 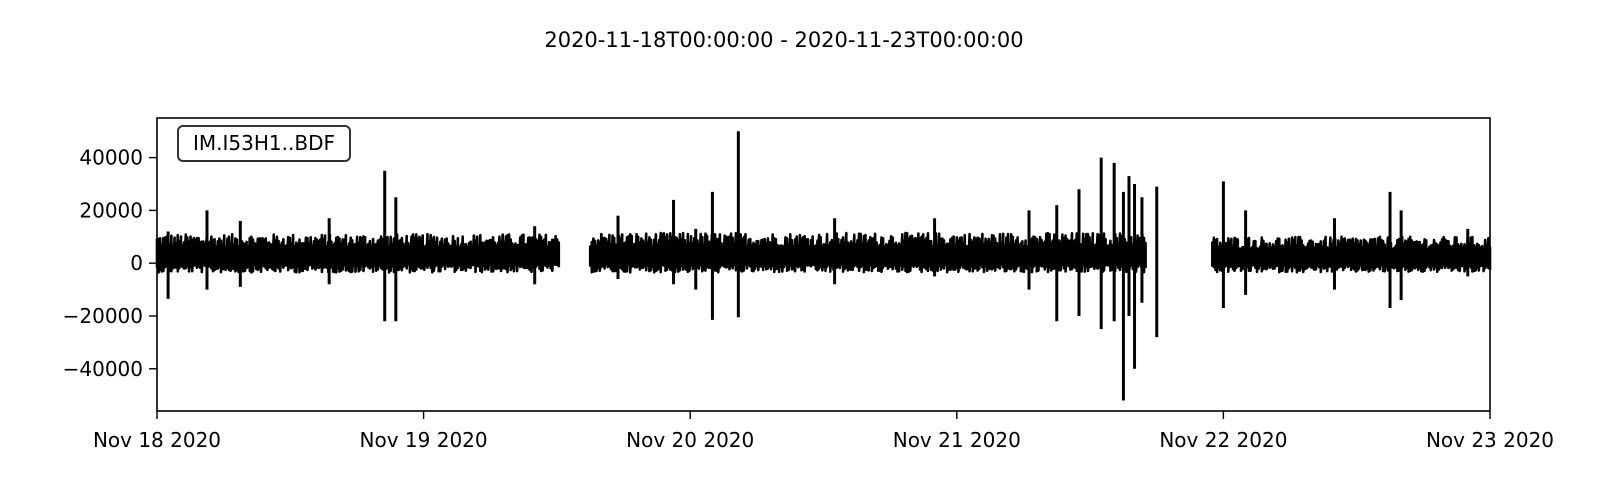 What do you see at coordinates (1490, 440) in the screenshot?
I see `x-tick-label: Nov 23 2020` at bounding box center [1490, 440].